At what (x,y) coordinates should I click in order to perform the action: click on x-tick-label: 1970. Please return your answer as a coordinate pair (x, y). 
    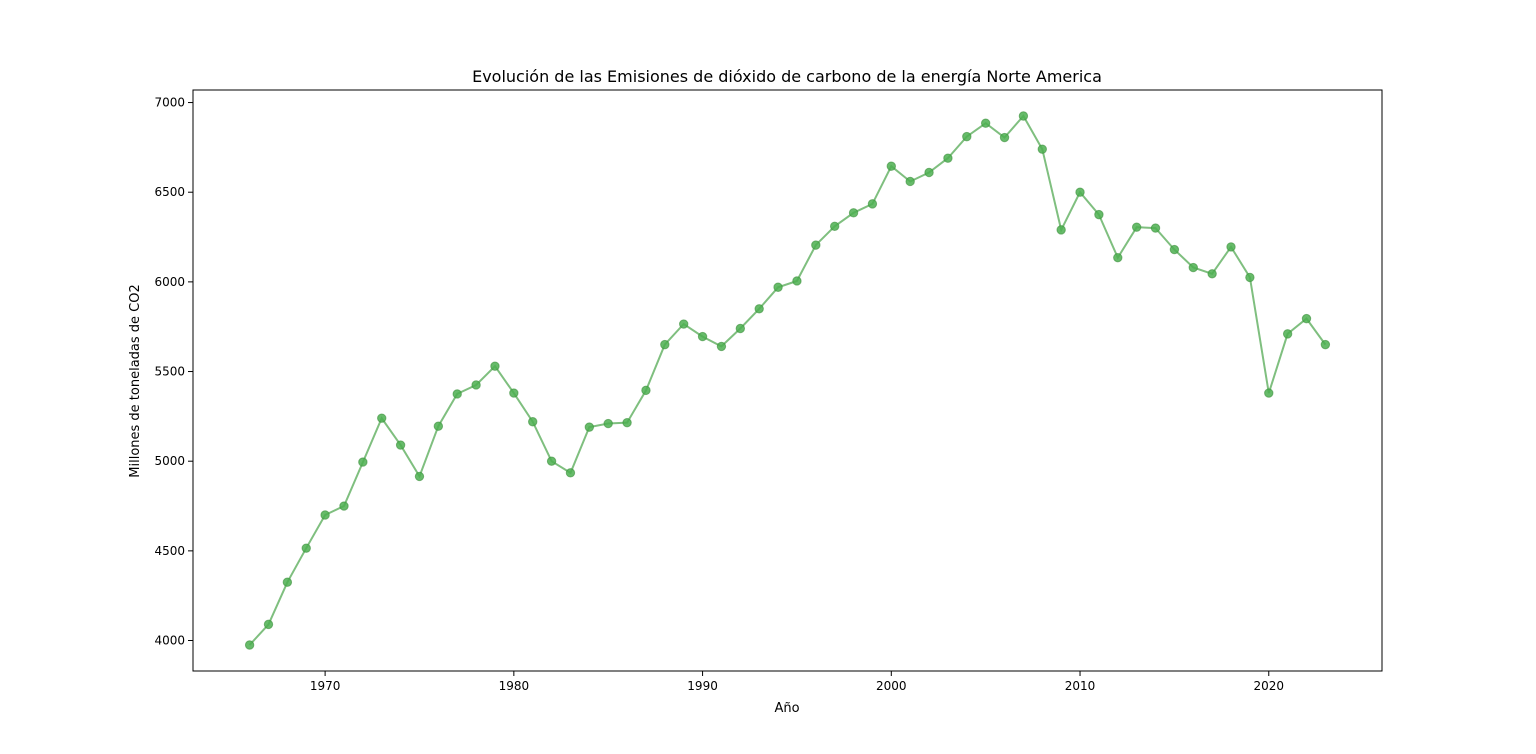
    Looking at the image, I should click on (325, 686).